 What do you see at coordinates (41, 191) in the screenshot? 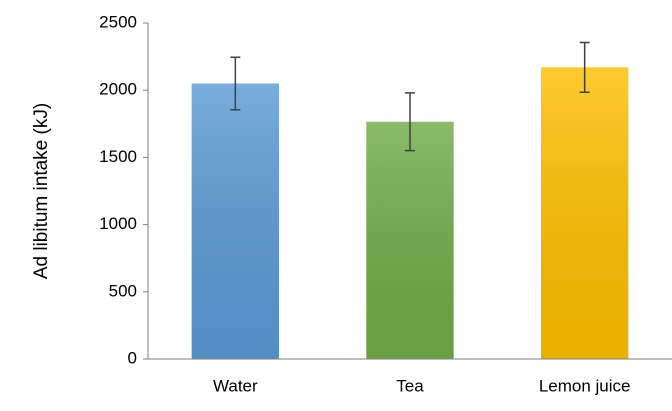
I see `y-axis-label: Ad libitum intake (kJ)` at bounding box center [41, 191].